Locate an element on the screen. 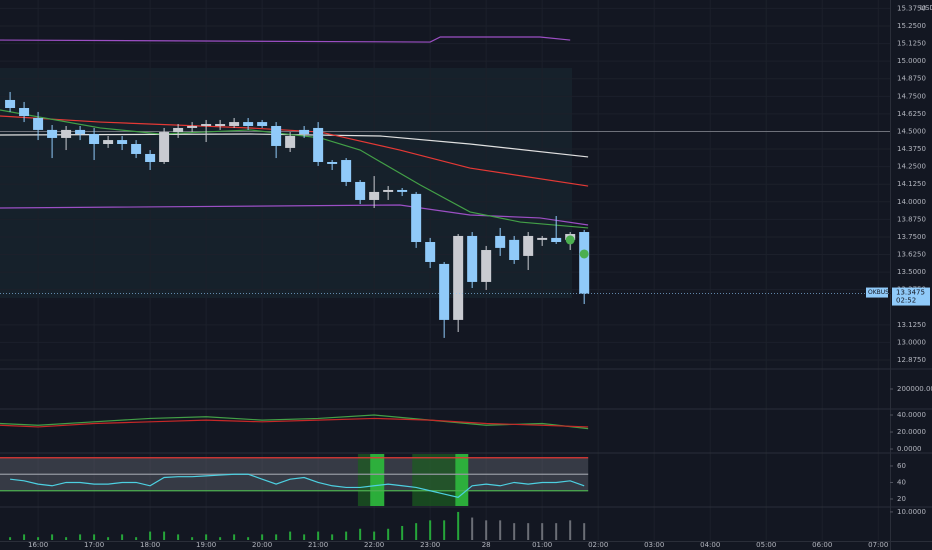  y-tick-label: 60 is located at coordinates (901, 466).